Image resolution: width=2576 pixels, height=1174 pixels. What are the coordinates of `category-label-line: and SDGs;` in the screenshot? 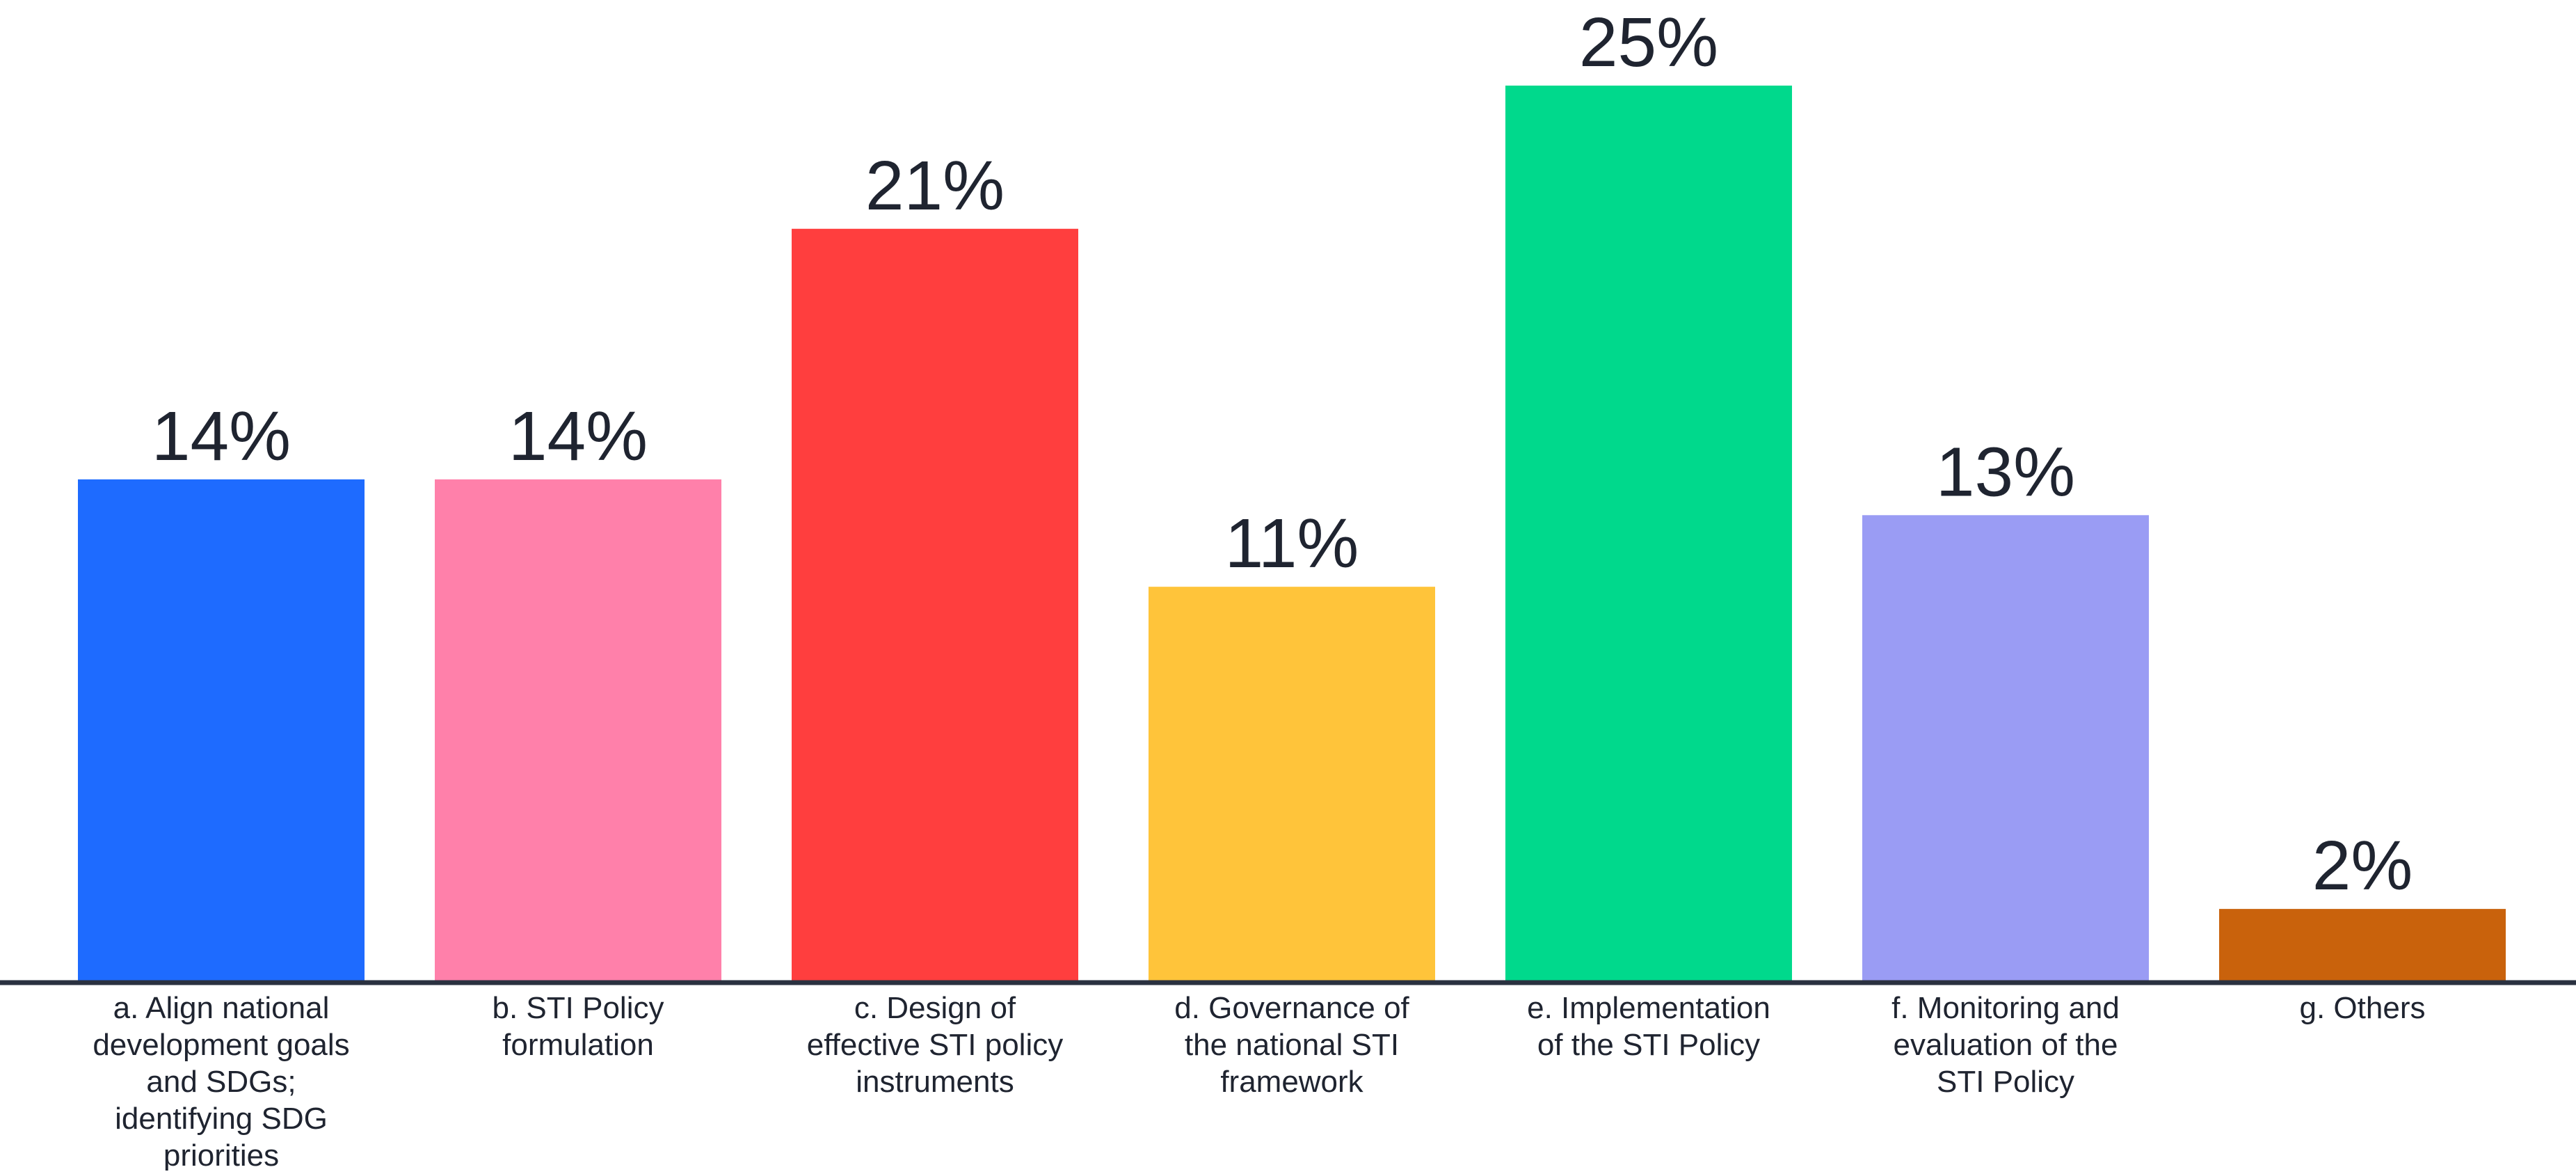 It's located at (221, 1082).